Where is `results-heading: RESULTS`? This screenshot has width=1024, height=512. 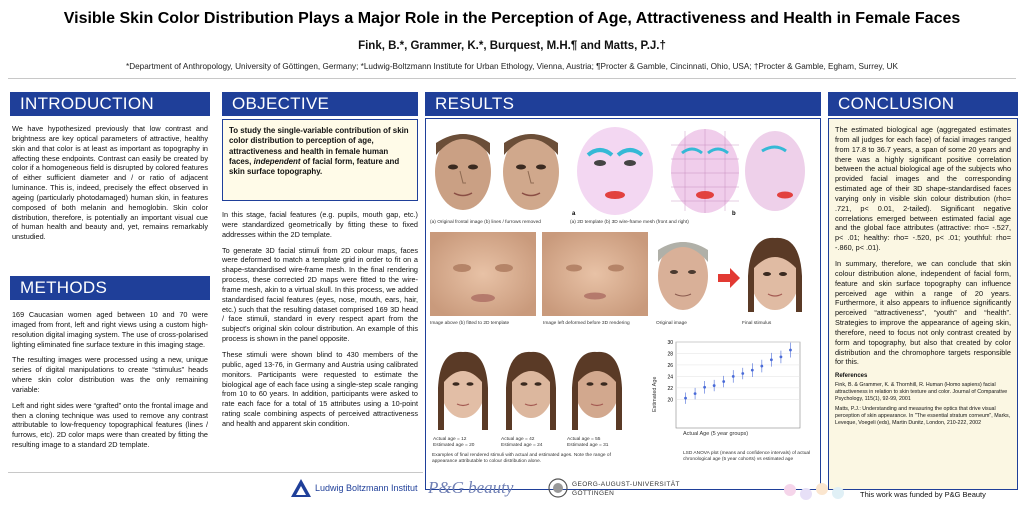 results-heading: RESULTS is located at coordinates (623, 104).